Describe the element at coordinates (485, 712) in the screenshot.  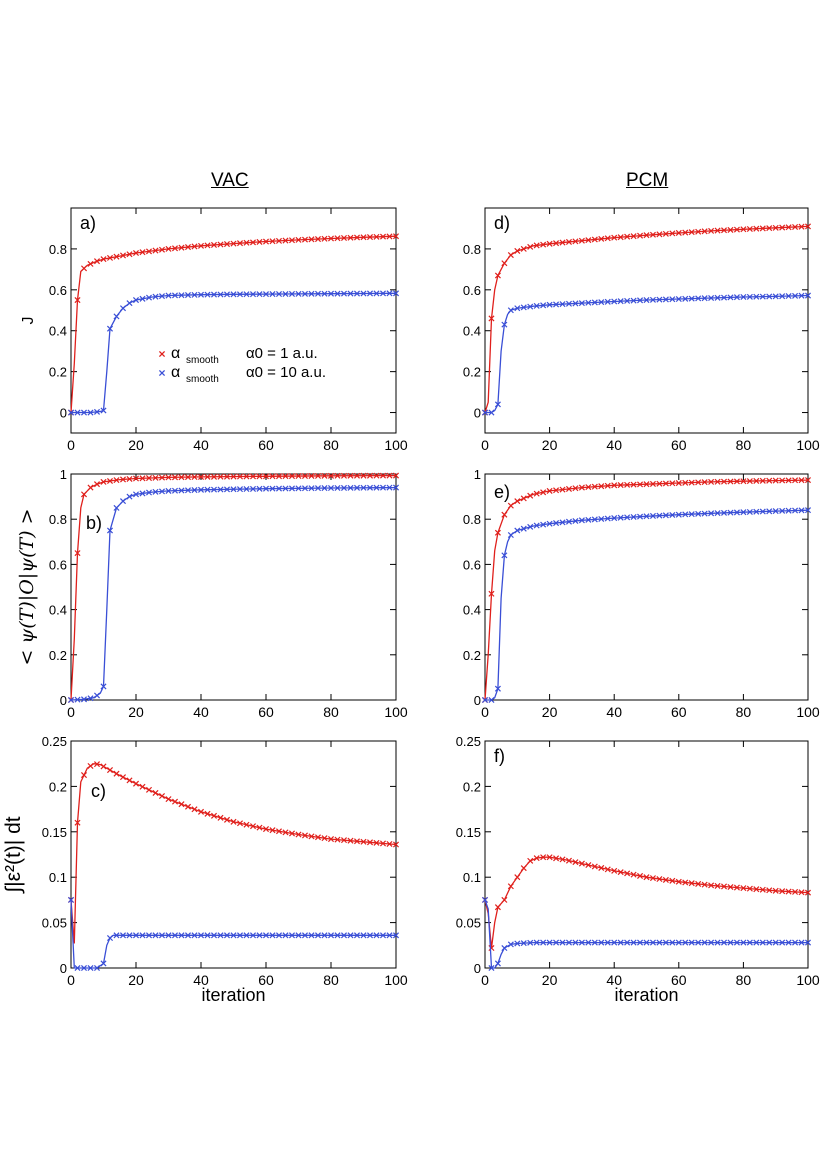
I see `x-tick-label: 0` at that location.